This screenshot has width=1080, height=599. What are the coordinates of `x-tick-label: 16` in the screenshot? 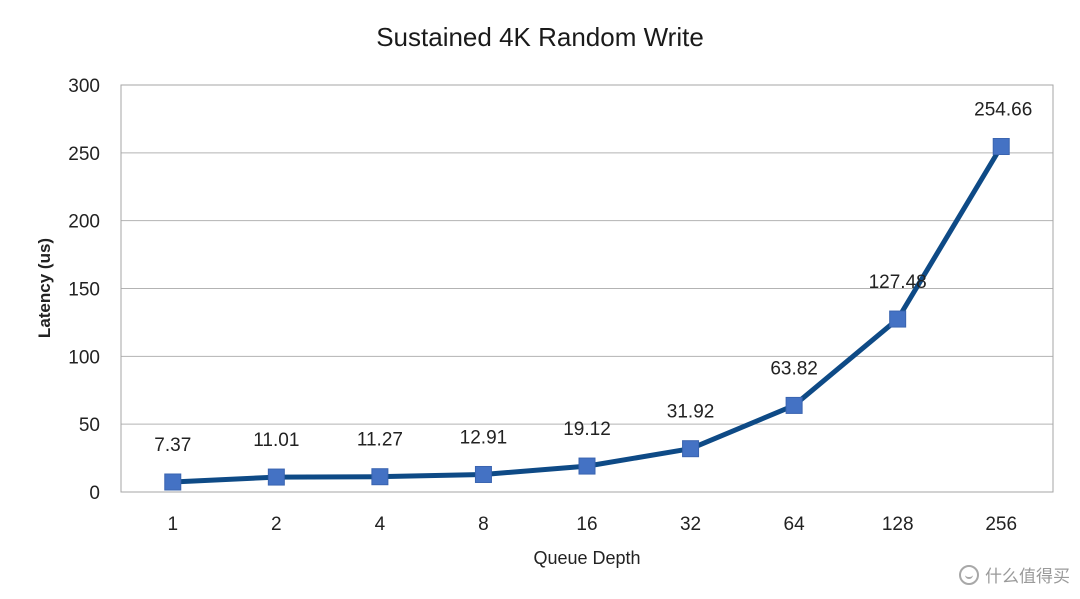 It's located at (586, 524).